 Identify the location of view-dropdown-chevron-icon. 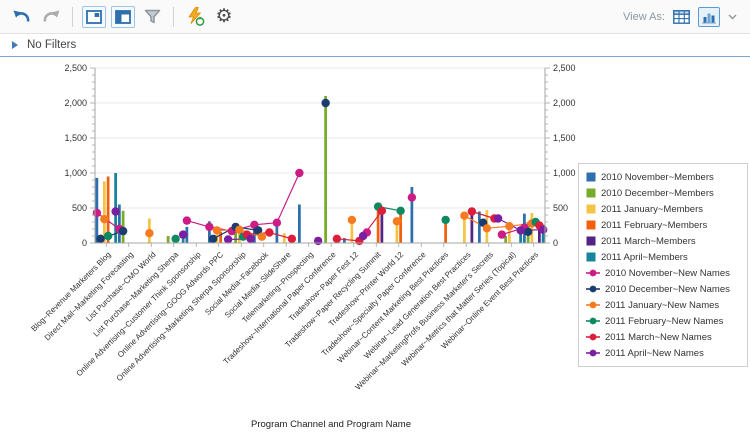
(732, 17).